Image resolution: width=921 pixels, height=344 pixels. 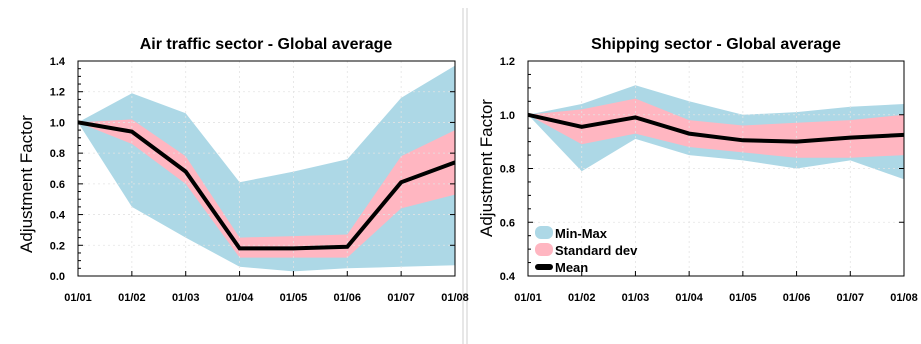 What do you see at coordinates (57, 246) in the screenshot?
I see `y-tick-label: 0.2` at bounding box center [57, 246].